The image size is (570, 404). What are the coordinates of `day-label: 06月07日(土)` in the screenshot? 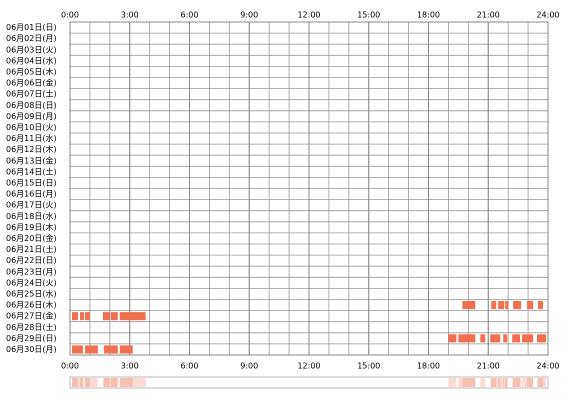 It's located at (31, 94).